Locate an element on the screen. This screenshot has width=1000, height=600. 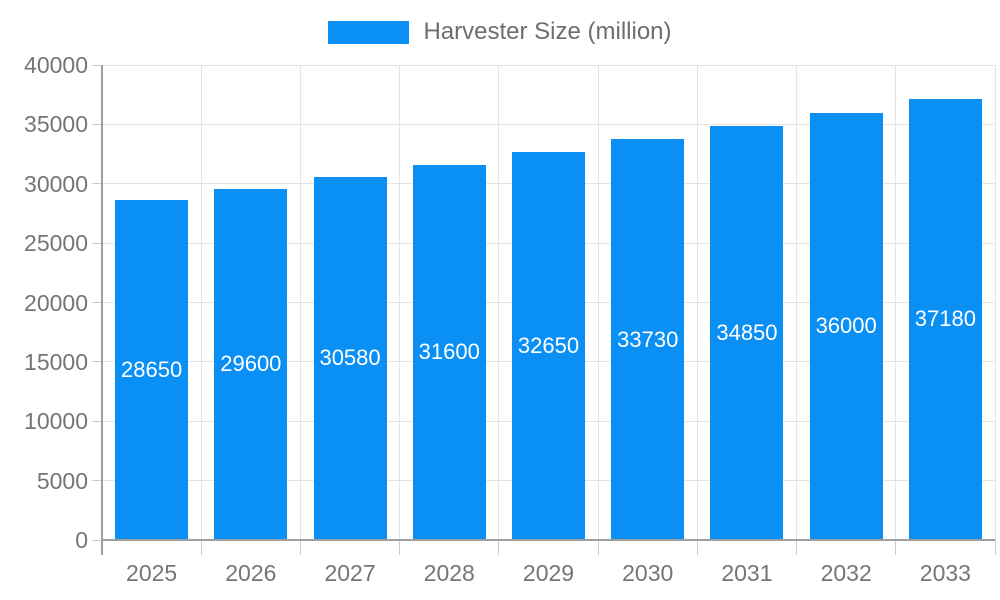
bar: 33730 is located at coordinates (648, 339).